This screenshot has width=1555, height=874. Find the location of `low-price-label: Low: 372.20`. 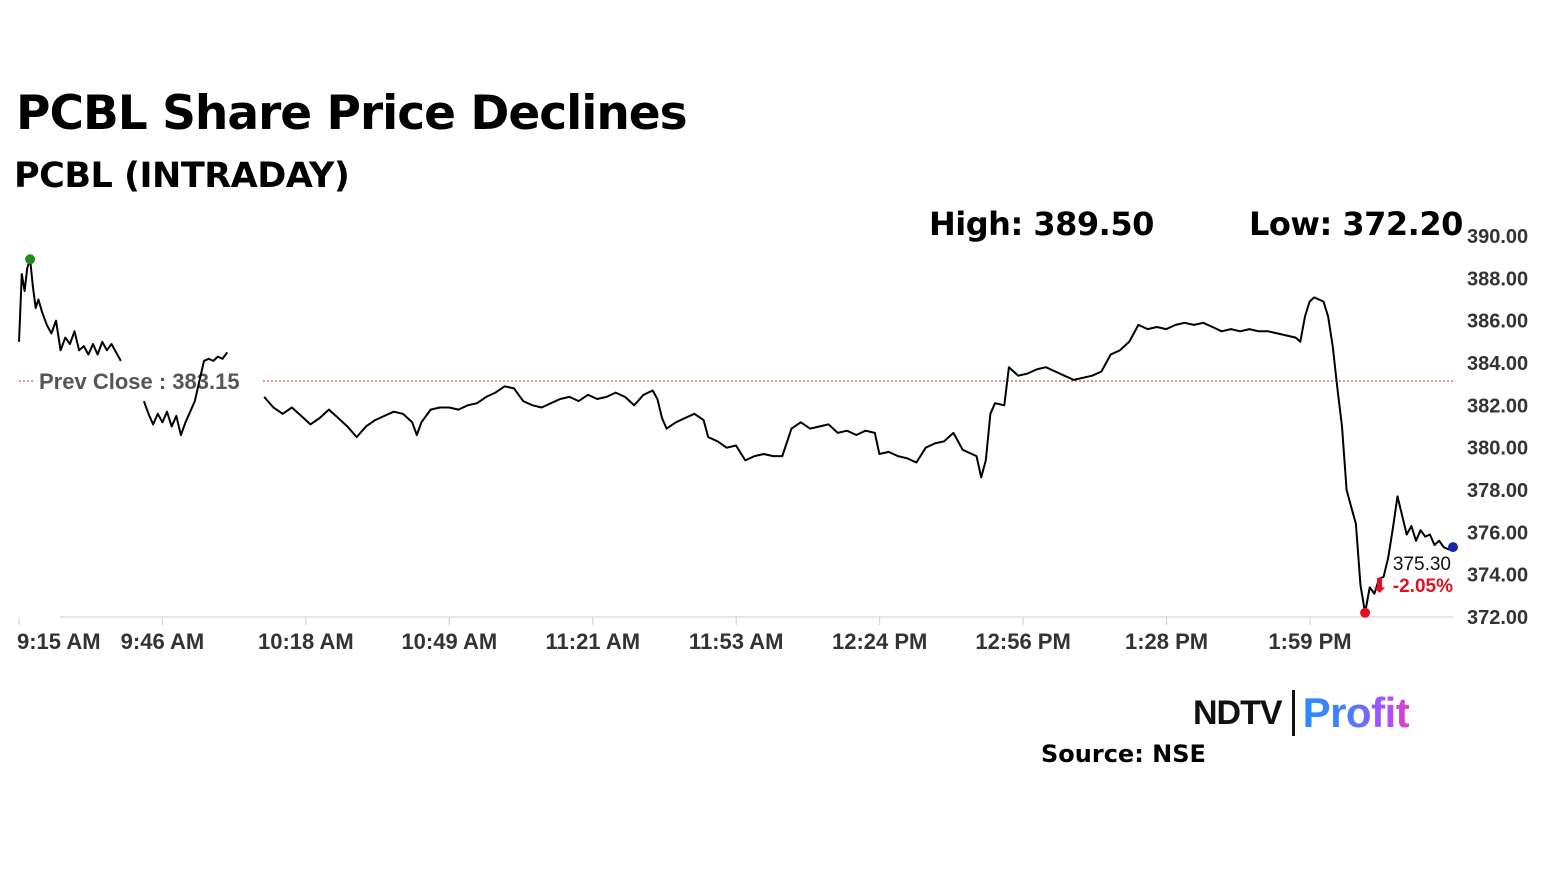

low-price-label: Low: 372.20 is located at coordinates (1356, 224).